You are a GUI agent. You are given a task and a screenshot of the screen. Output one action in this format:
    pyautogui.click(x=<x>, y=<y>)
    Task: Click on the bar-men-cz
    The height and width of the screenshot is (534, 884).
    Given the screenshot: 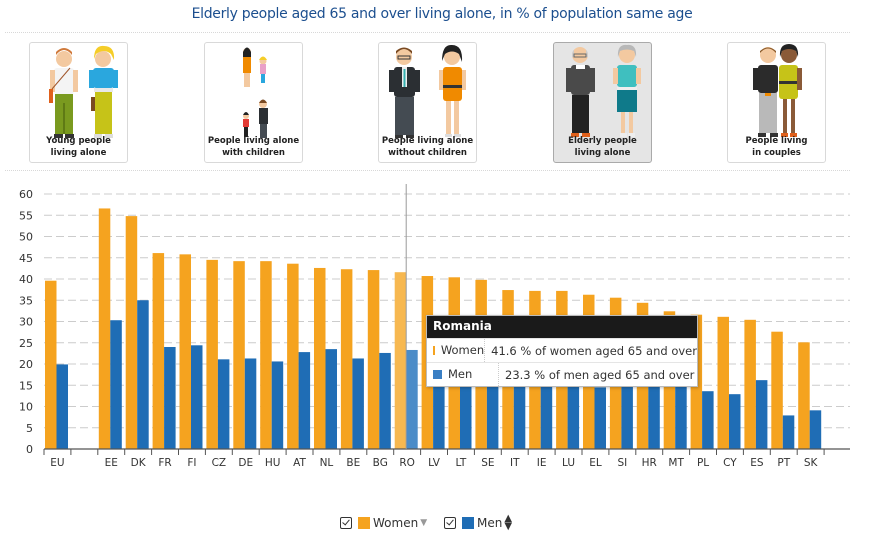 What is the action you would take?
    pyautogui.click(x=223, y=404)
    